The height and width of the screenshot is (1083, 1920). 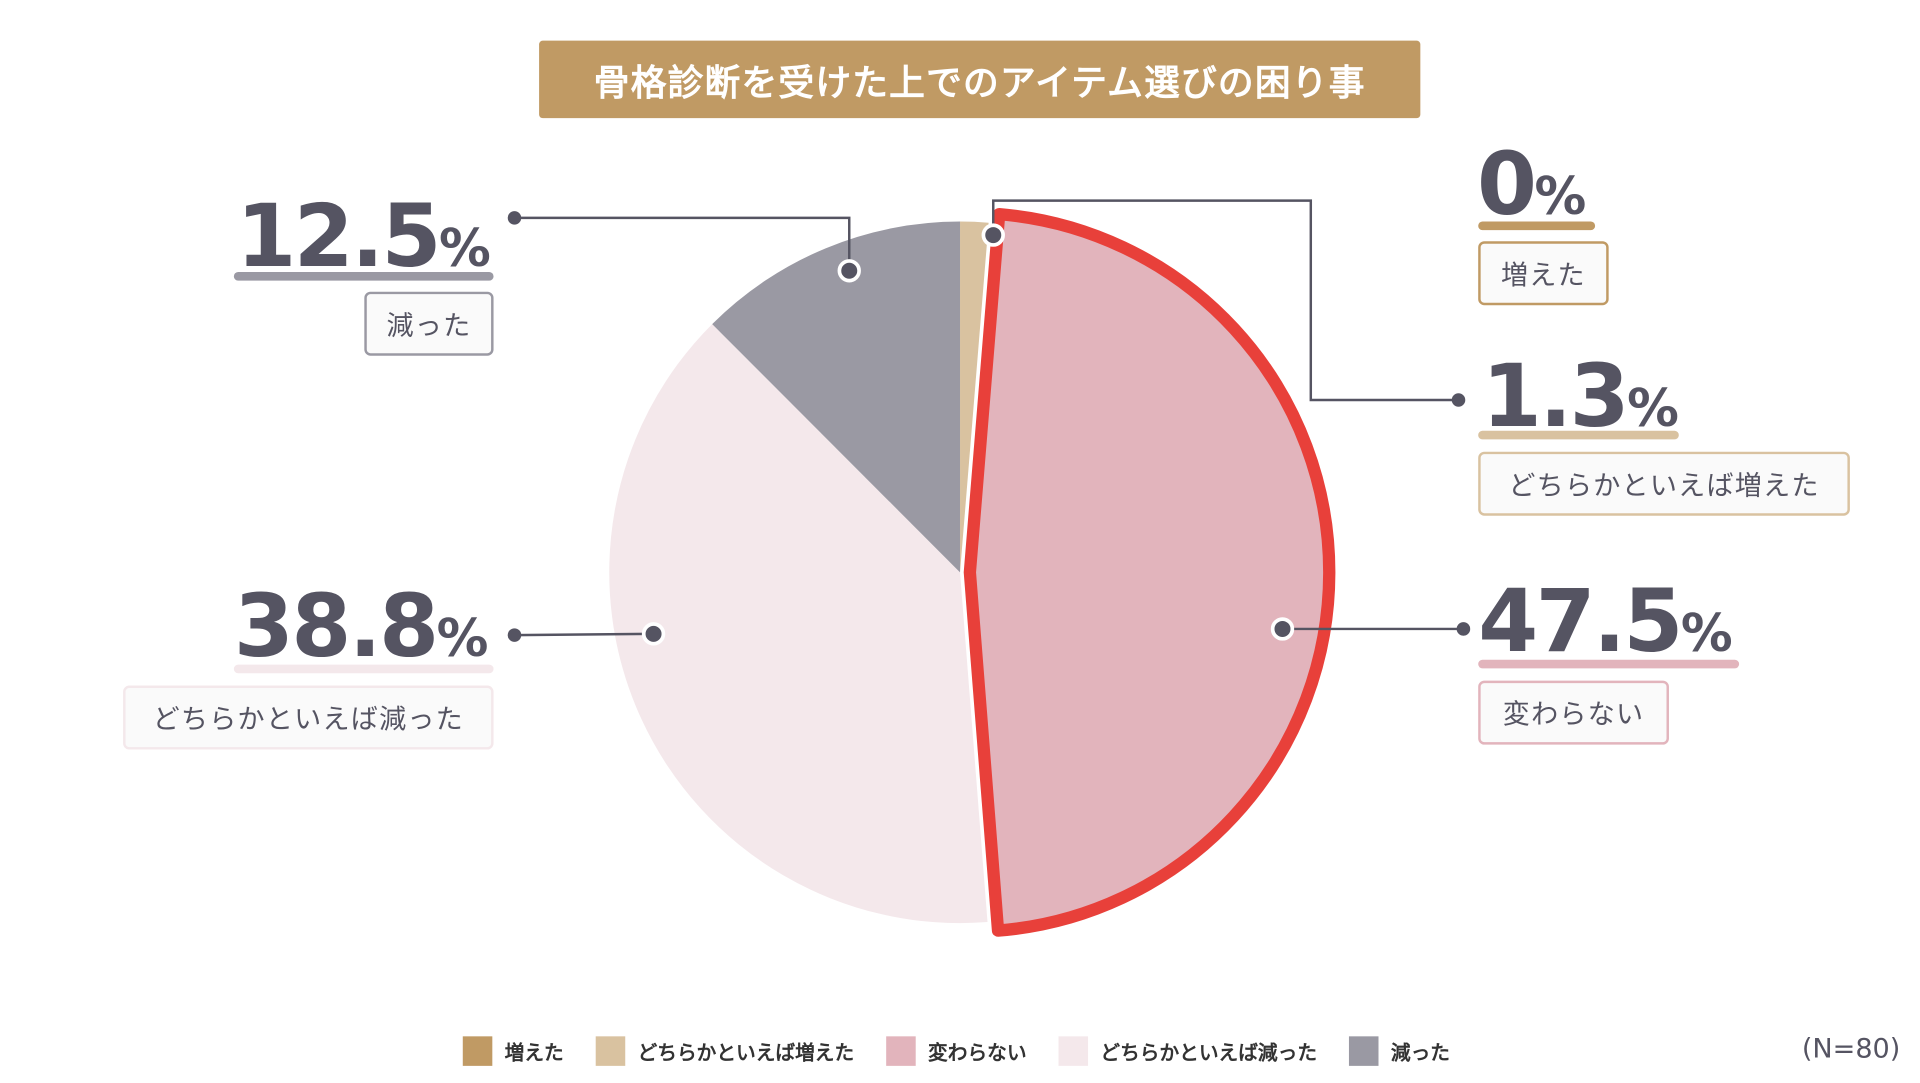 I want to click on legend-item: 増えた, so click(x=513, y=1051).